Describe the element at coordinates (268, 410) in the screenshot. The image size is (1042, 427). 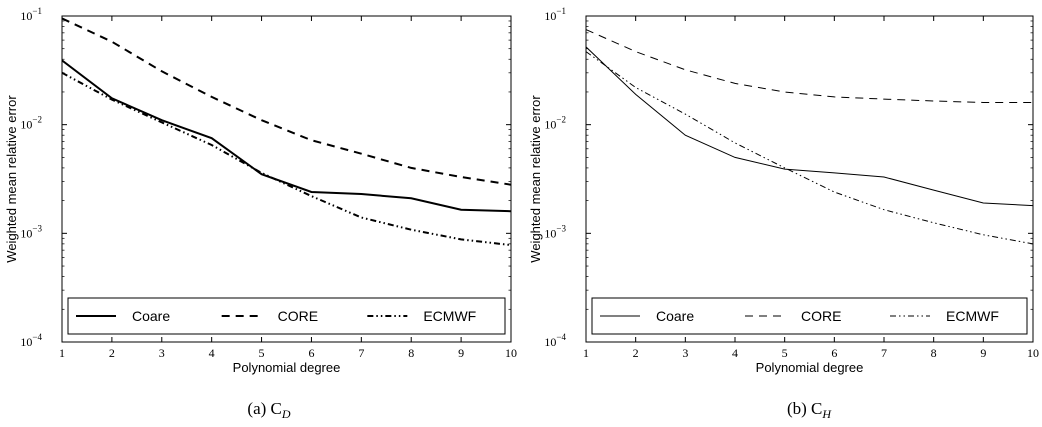
I see `subfigure-caption: (a) CD` at that location.